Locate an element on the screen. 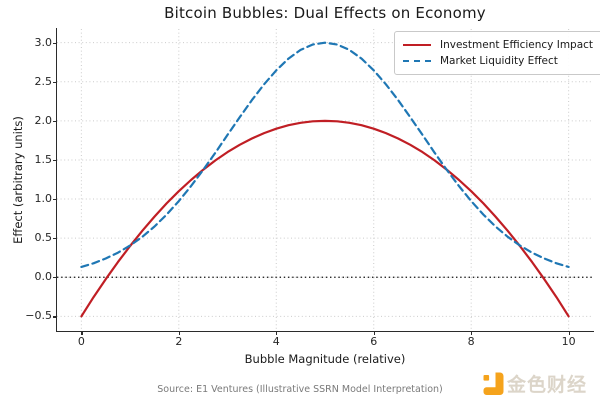  x-tick-label: 10 is located at coordinates (568, 341).